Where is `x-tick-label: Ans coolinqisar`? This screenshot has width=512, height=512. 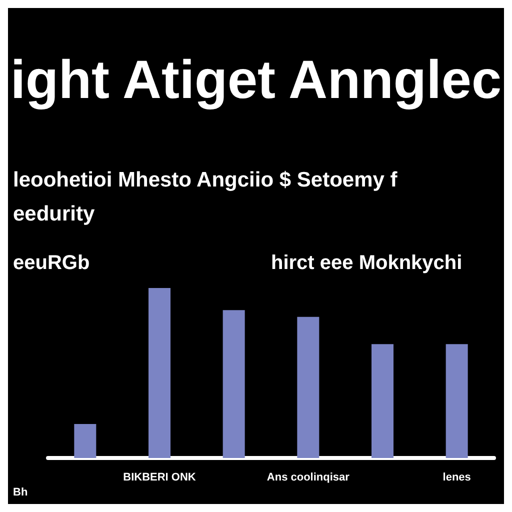
x-tick-label: Ans coolinqisar is located at coordinates (308, 478).